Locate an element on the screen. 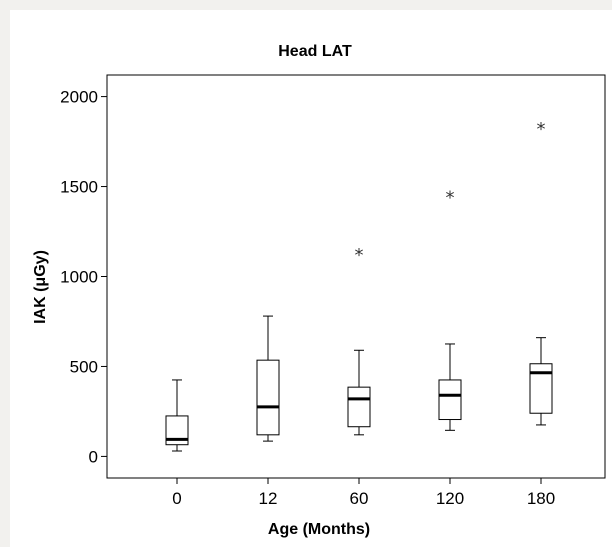 The height and width of the screenshot is (547, 612). x-tick-label: 12 is located at coordinates (268, 498).